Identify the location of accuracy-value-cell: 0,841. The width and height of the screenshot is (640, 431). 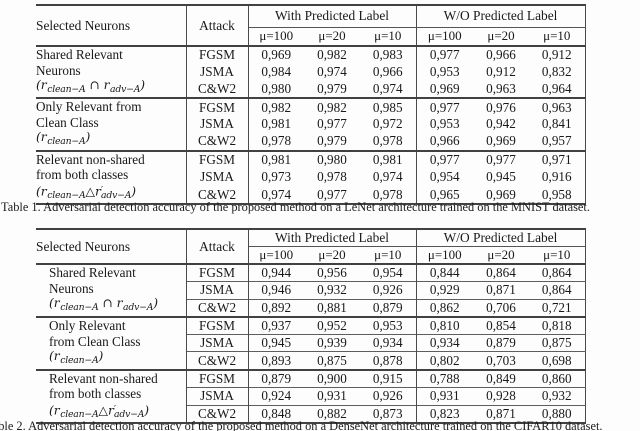
(556, 124).